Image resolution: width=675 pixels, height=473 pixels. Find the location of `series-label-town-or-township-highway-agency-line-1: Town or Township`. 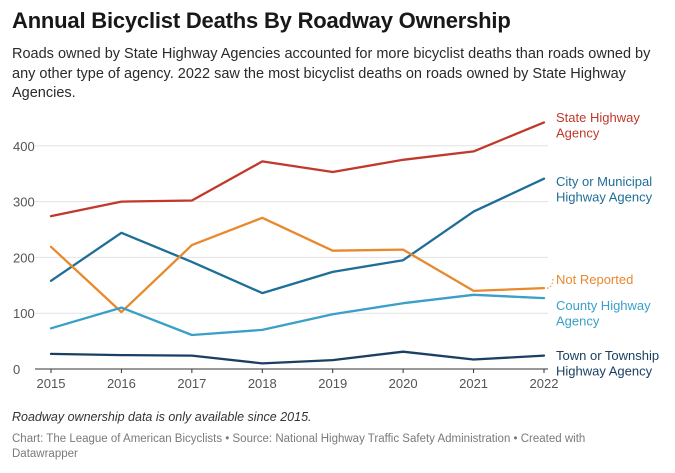

series-label-town-or-township-highway-agency-line-1: Town or Township is located at coordinates (607, 355).